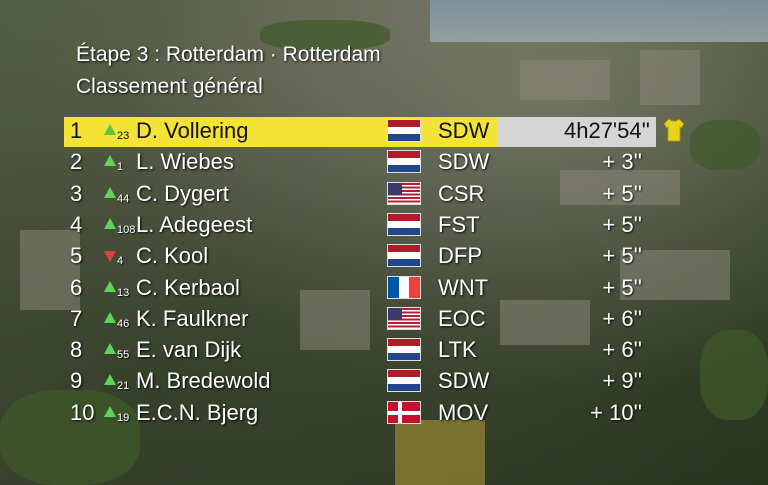 This screenshot has height=485, width=768. I want to click on flag-fr-icon, so click(404, 287).